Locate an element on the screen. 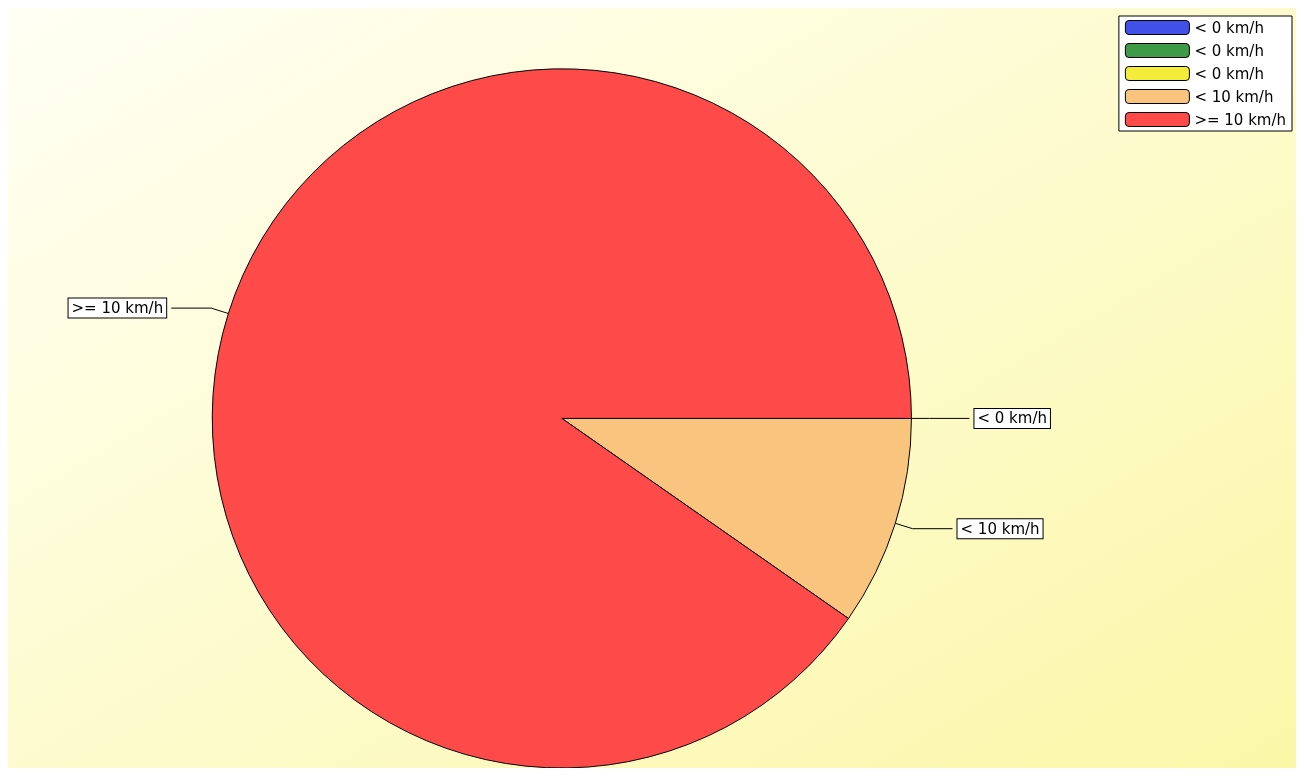 This screenshot has height=776, width=1304. category-label: < 0 km/h is located at coordinates (1229, 27).